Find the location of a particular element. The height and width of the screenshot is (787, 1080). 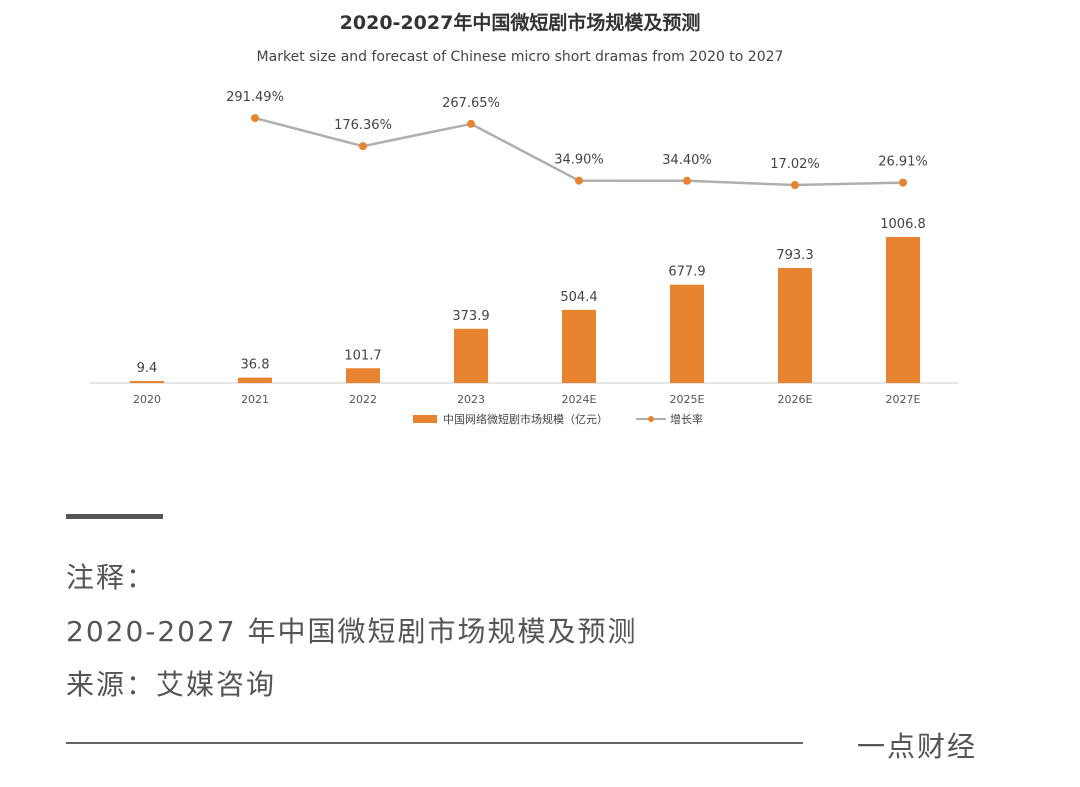

growth-value-label: 267.65% is located at coordinates (471, 103).